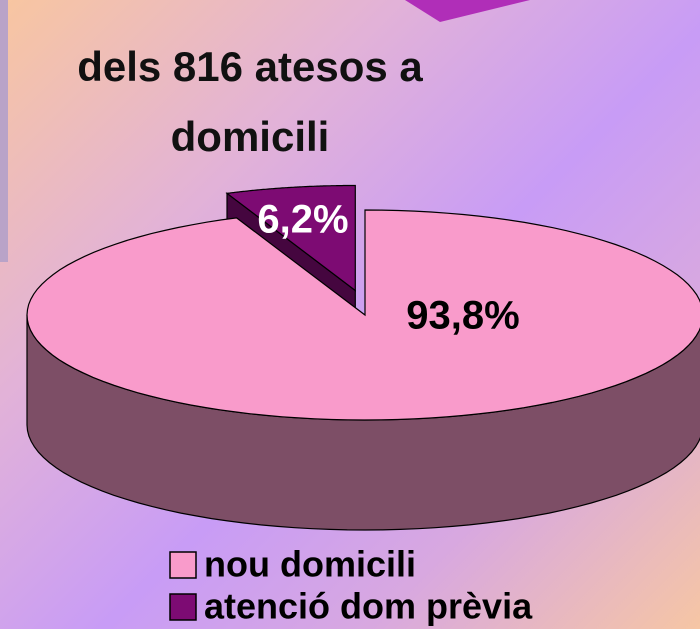  I want to click on chart-title: dels 816 atesos a domicili, so click(250, 101).